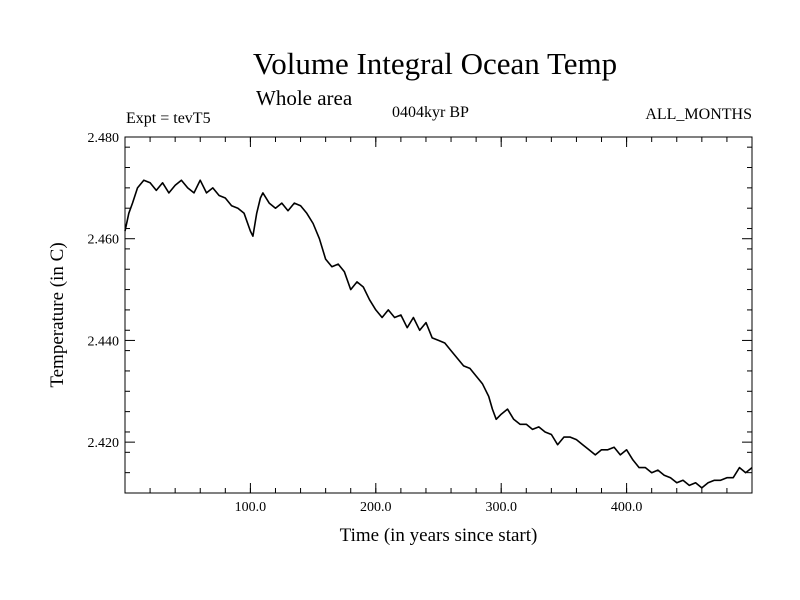  Describe the element at coordinates (627, 507) in the screenshot. I see `x-tick-label: 400.0` at that location.